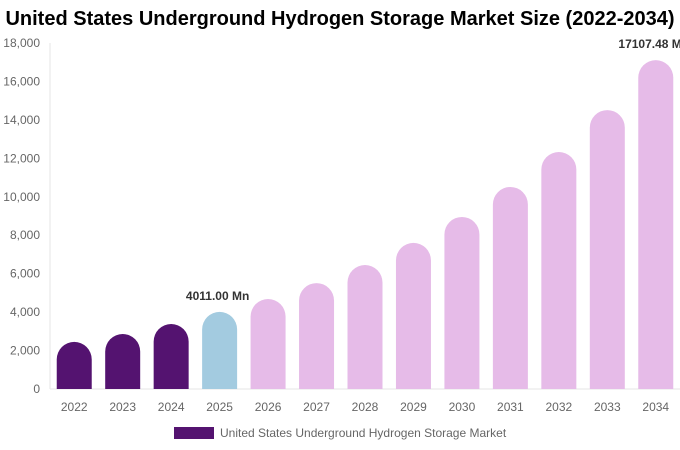  What do you see at coordinates (194, 433) in the screenshot?
I see `legend-swatch` at bounding box center [194, 433].